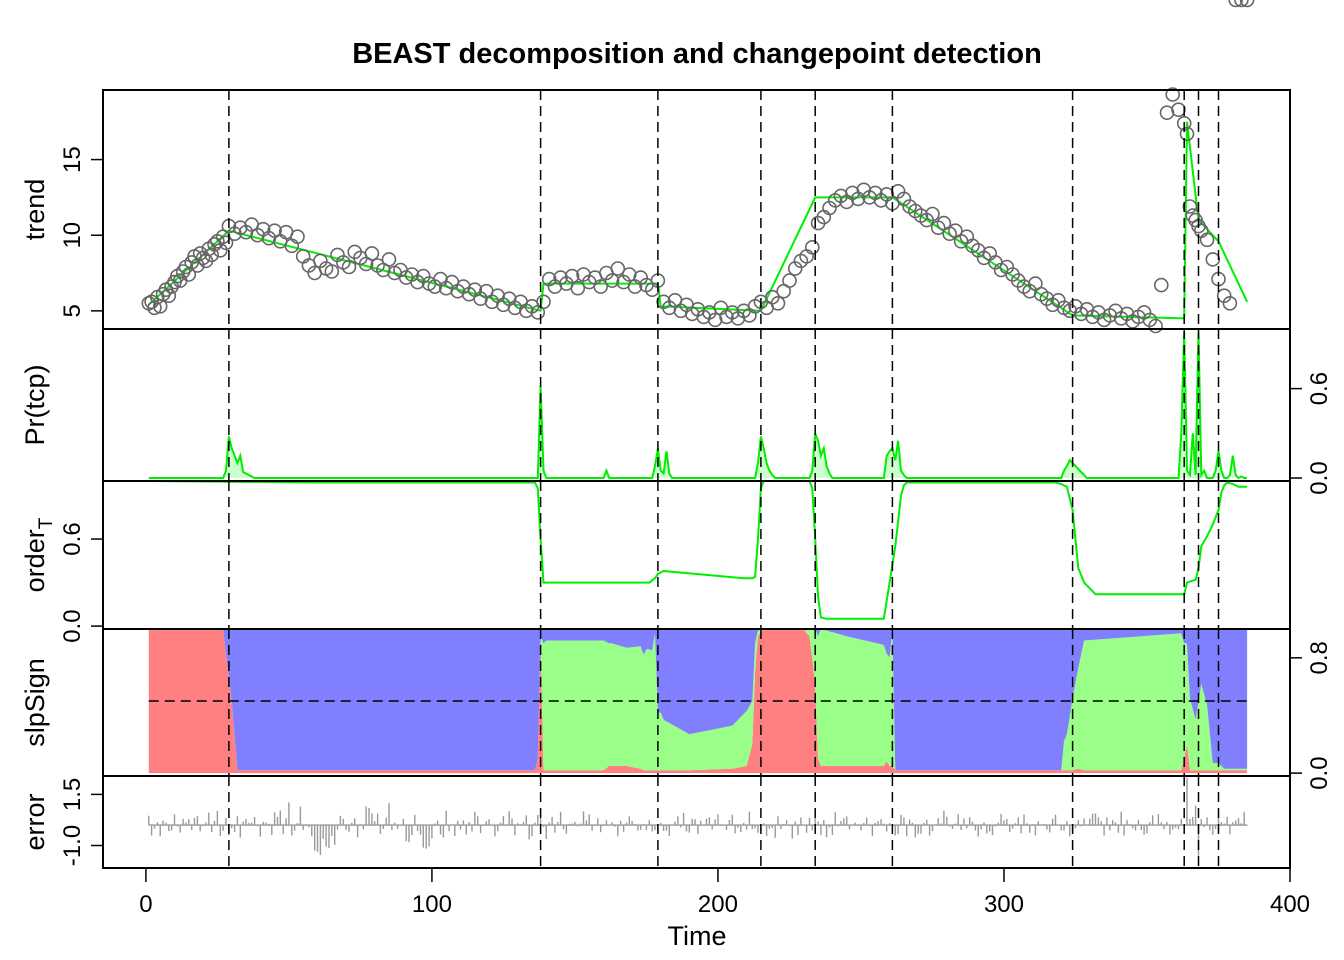  I want to click on y-axis-label-text: slpSign, so click(35, 702).